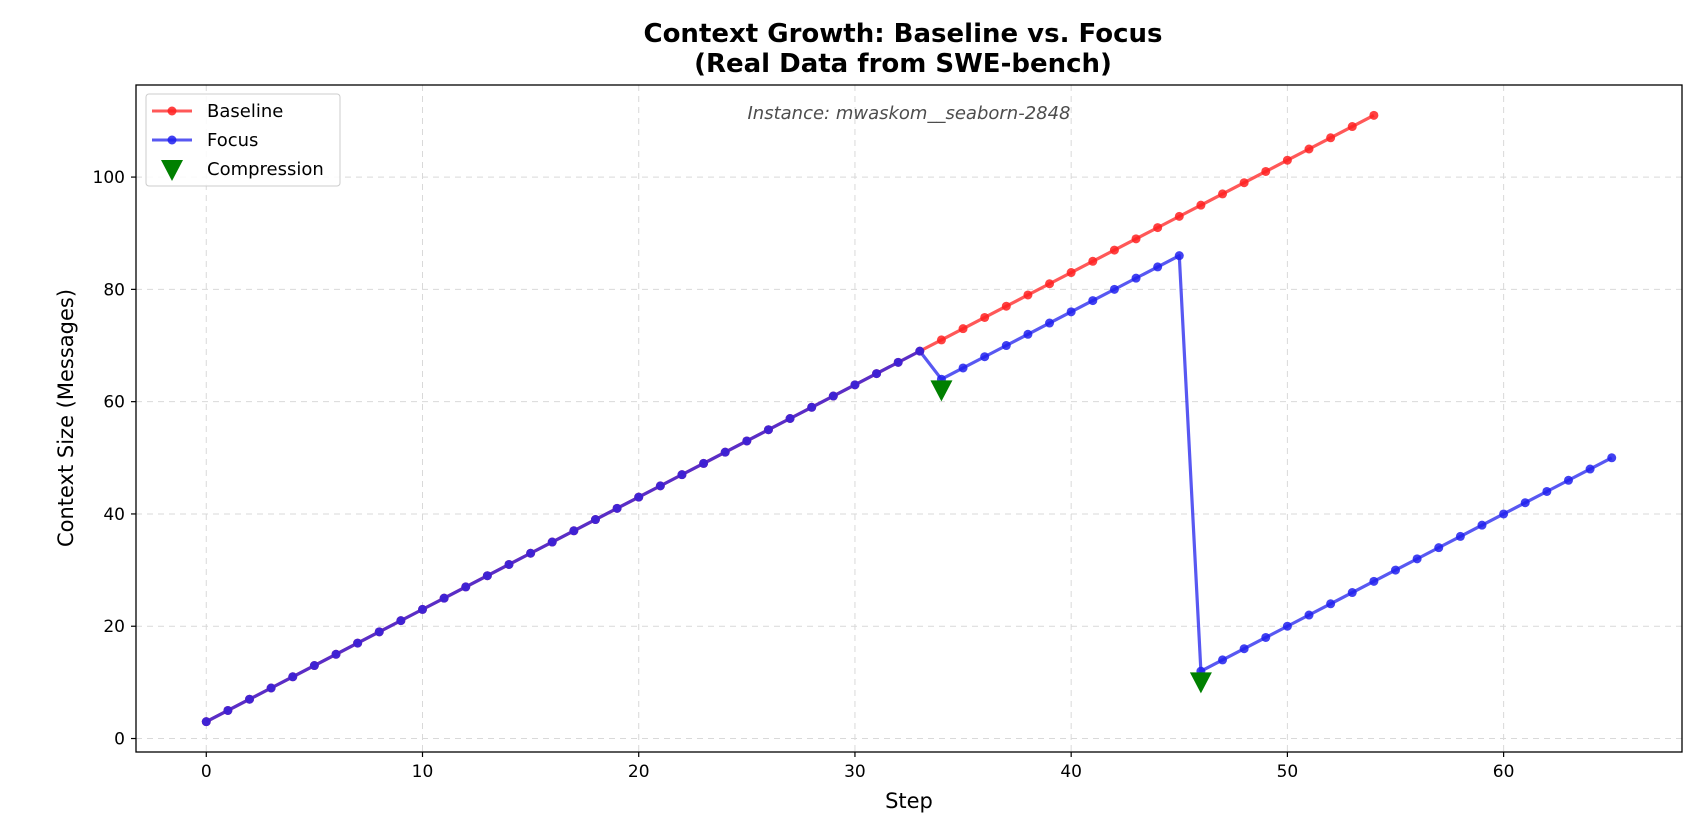 This screenshot has width=1706, height=836. I want to click on chart-title: Context Growth: Baseline vs. Focus, so click(902, 34).